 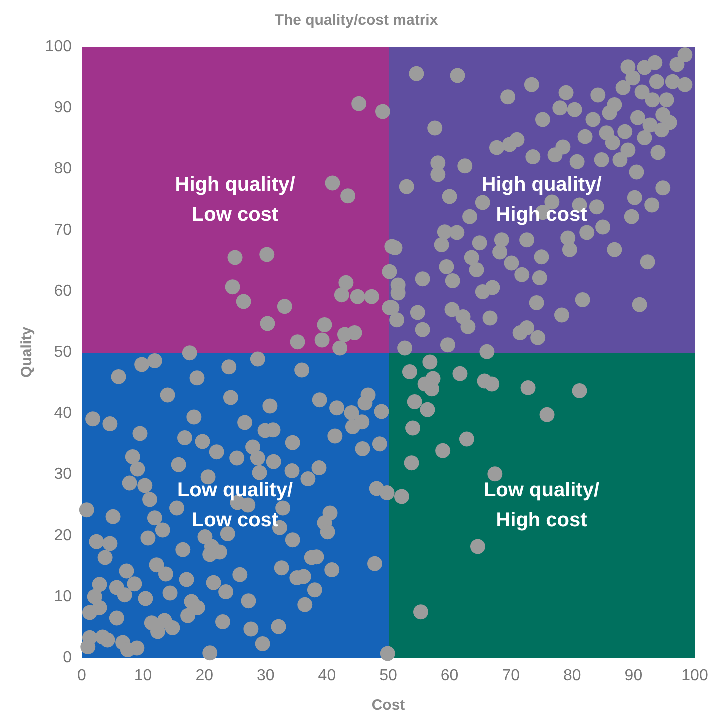 I want to click on y-tick-label: 50, so click(x=63, y=352).